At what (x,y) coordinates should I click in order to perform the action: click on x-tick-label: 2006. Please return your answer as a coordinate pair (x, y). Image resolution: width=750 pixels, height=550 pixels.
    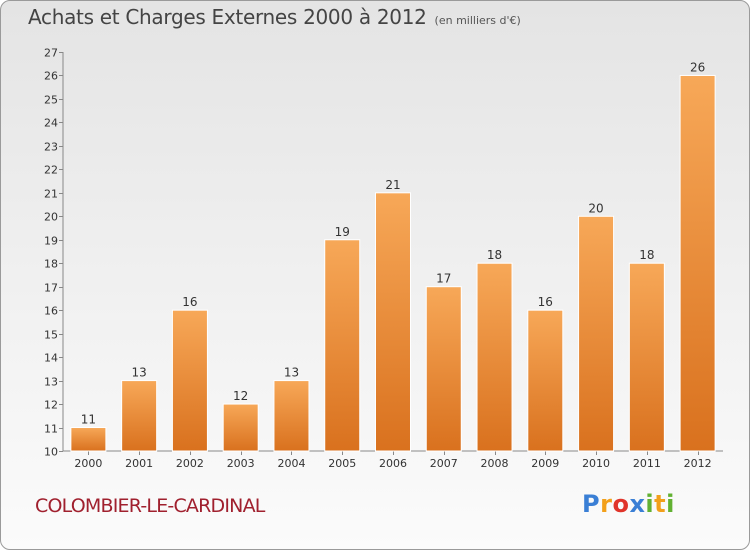
    Looking at the image, I should click on (393, 463).